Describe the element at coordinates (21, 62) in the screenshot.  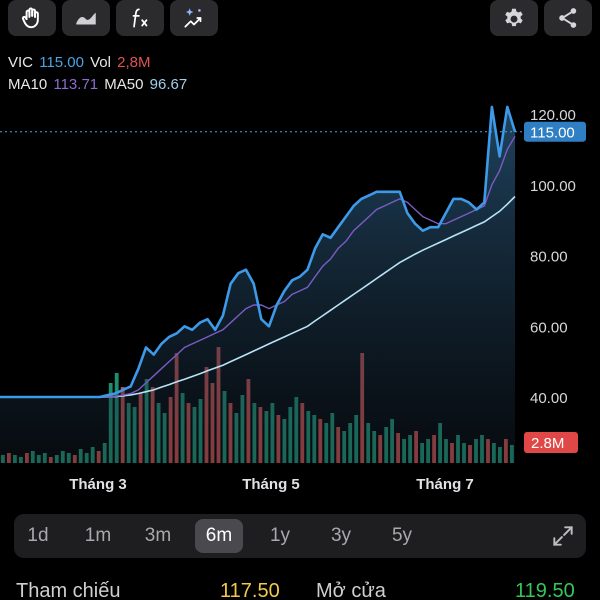
I see `symbol-label: VIC` at that location.